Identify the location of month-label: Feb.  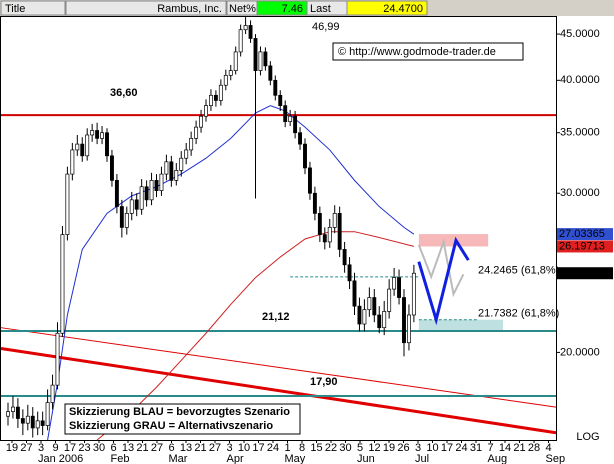
(120, 458).